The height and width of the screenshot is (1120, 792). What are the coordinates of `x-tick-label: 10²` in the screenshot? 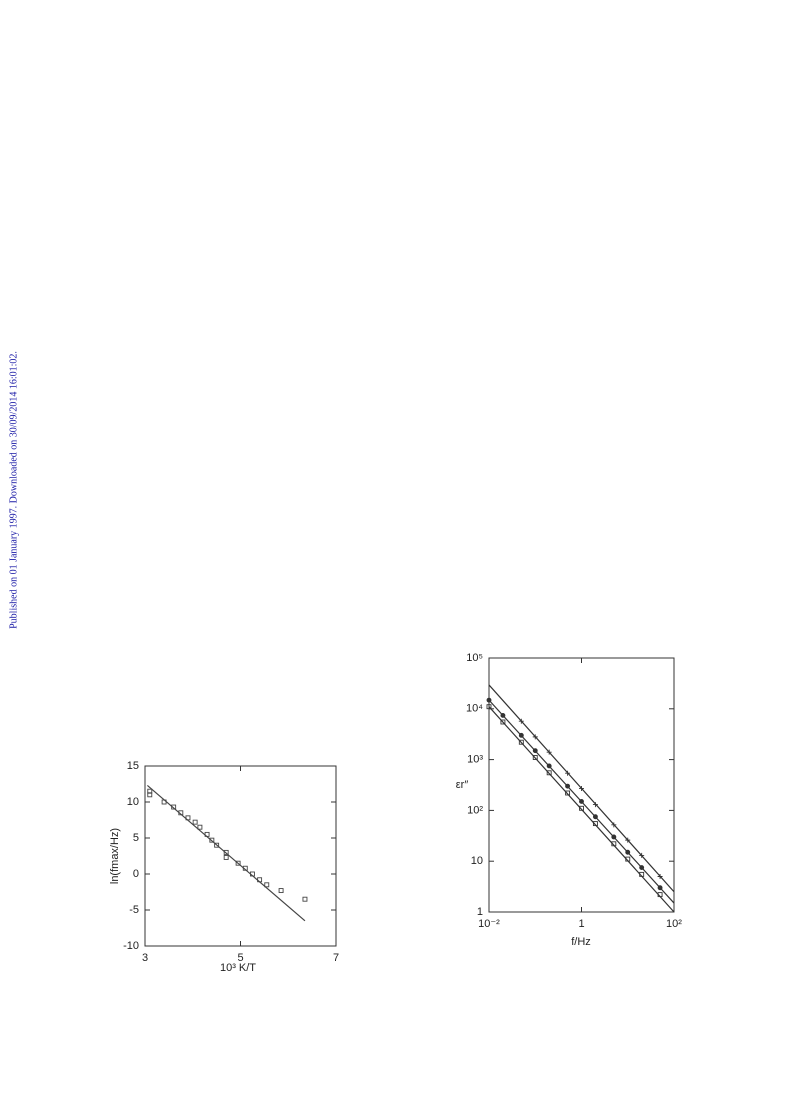 It's located at (674, 924).